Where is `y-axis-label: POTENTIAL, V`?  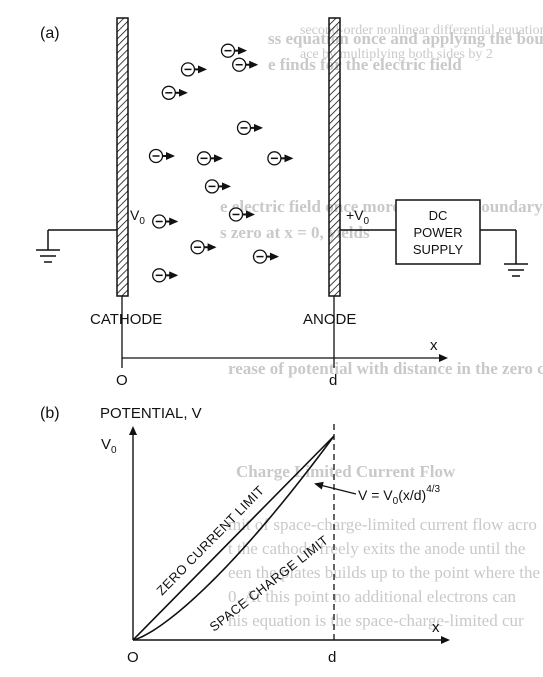 y-axis-label: POTENTIAL, V is located at coordinates (151, 413).